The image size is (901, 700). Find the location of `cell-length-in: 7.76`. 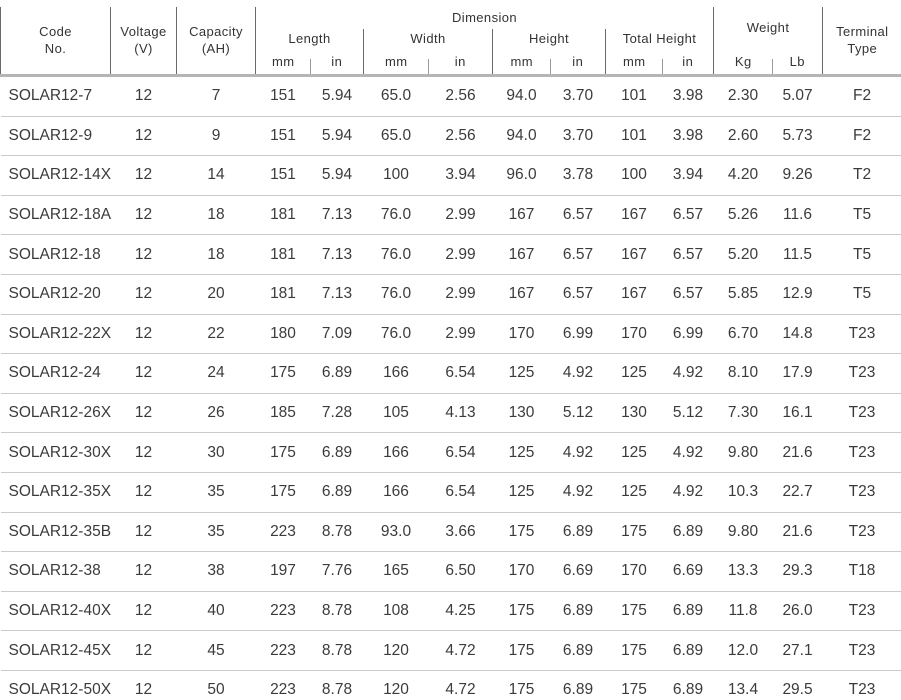

cell-length-in: 7.76 is located at coordinates (337, 571).